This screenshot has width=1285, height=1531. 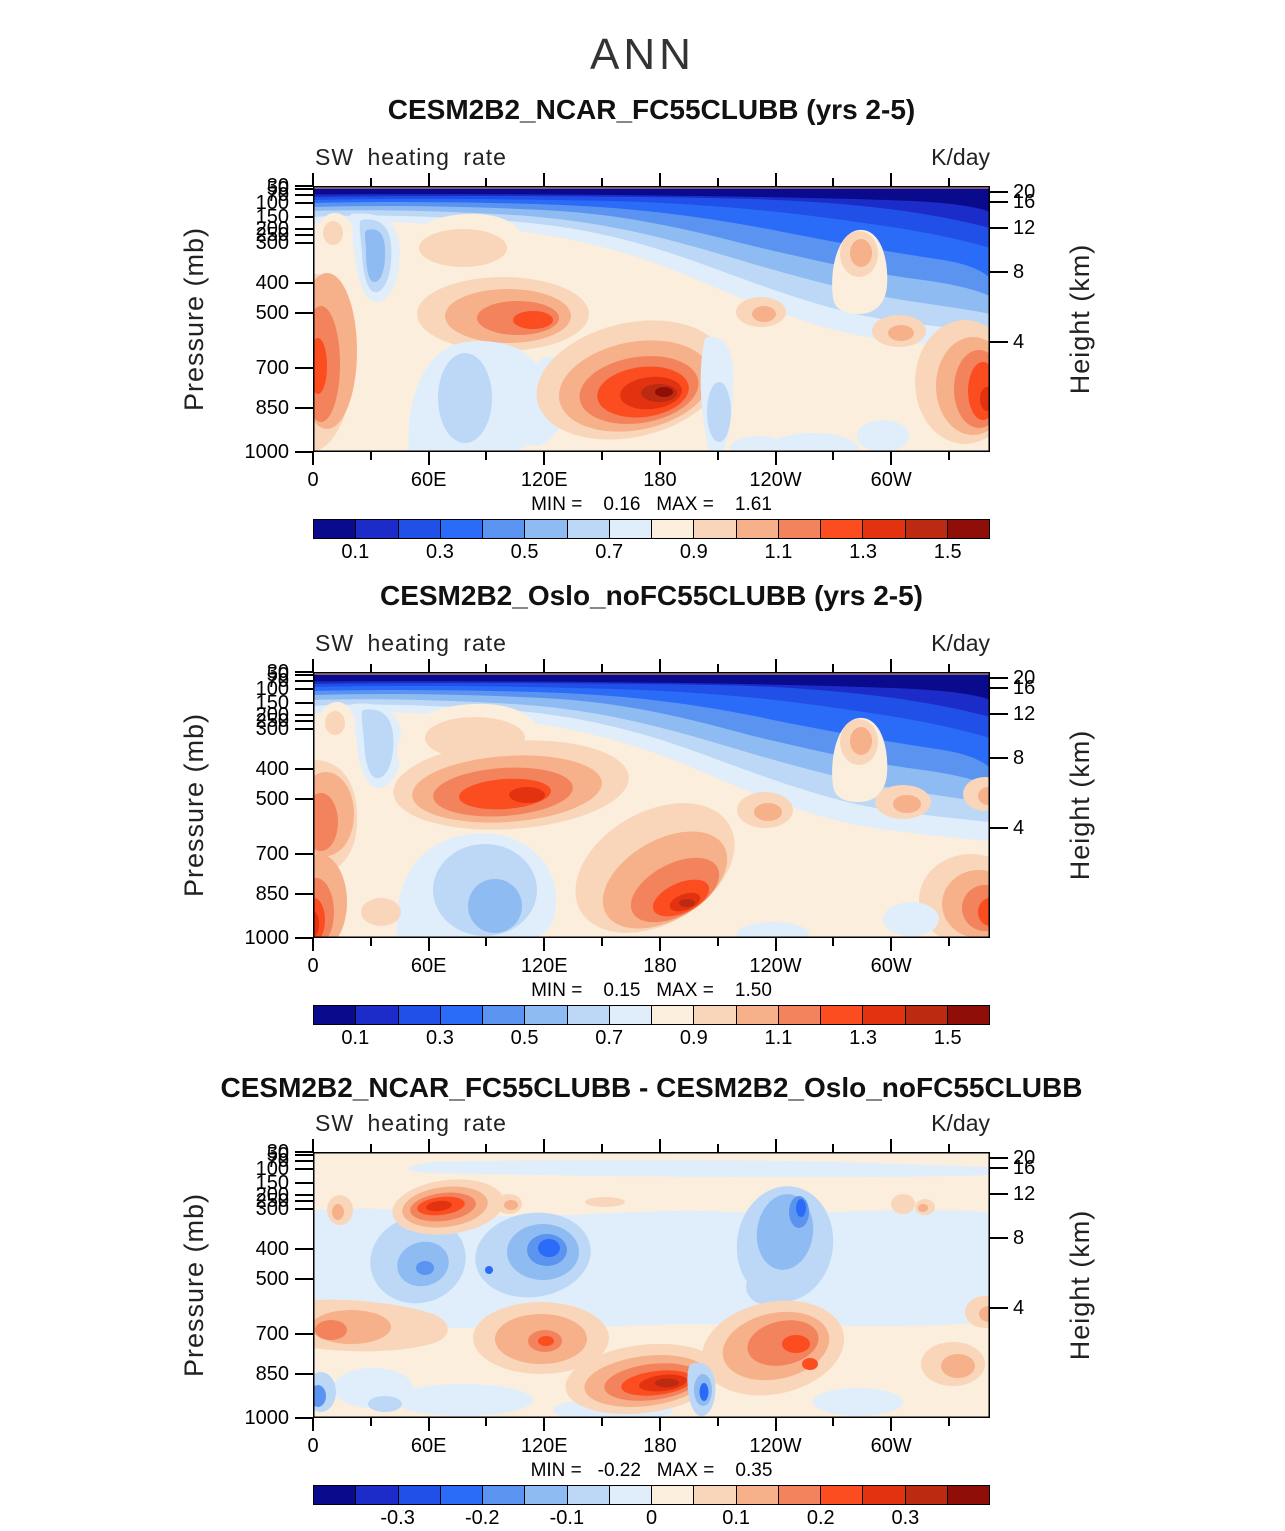 What do you see at coordinates (267, 1418) in the screenshot?
I see `pressure-tick-label: 1000` at bounding box center [267, 1418].